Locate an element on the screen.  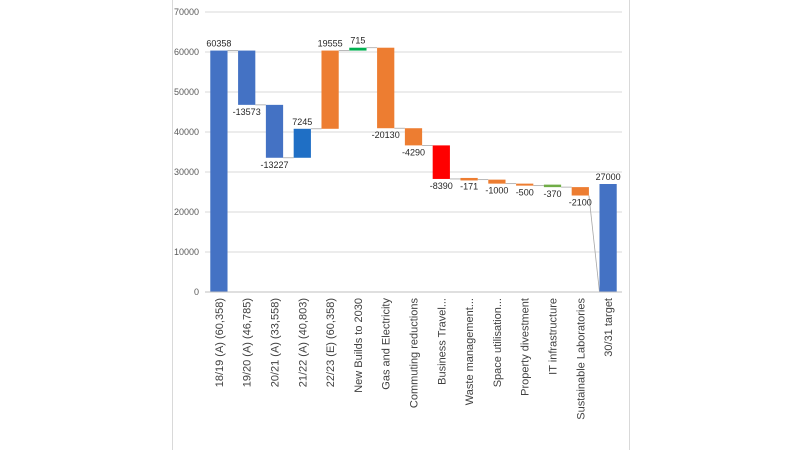
y-tick-label: 60000 is located at coordinates (186, 52).